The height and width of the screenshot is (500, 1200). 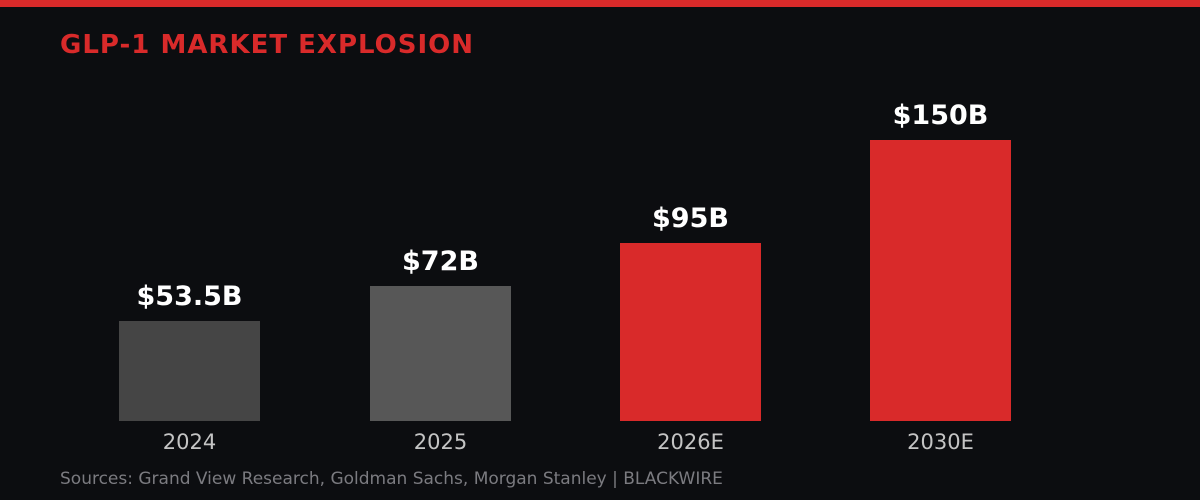 I want to click on bar-2024, so click(x=189, y=371).